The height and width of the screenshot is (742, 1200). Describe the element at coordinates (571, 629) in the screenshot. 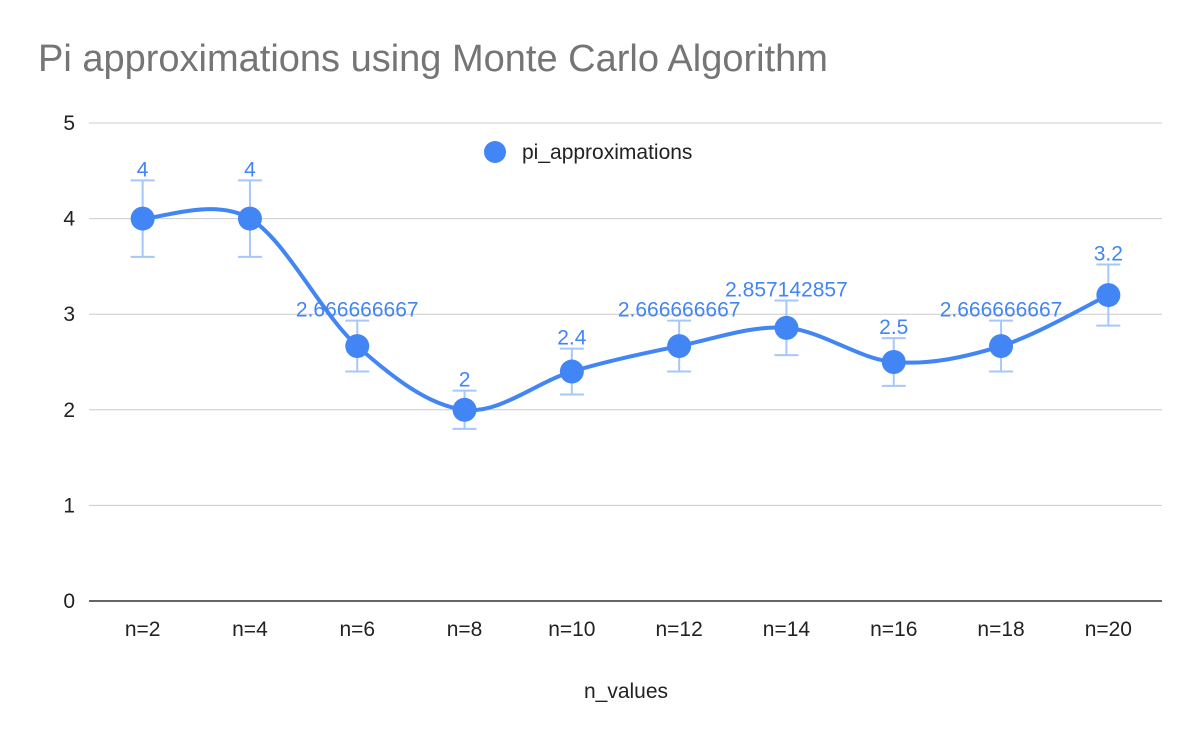

I see `x-tick-label: n=10` at that location.